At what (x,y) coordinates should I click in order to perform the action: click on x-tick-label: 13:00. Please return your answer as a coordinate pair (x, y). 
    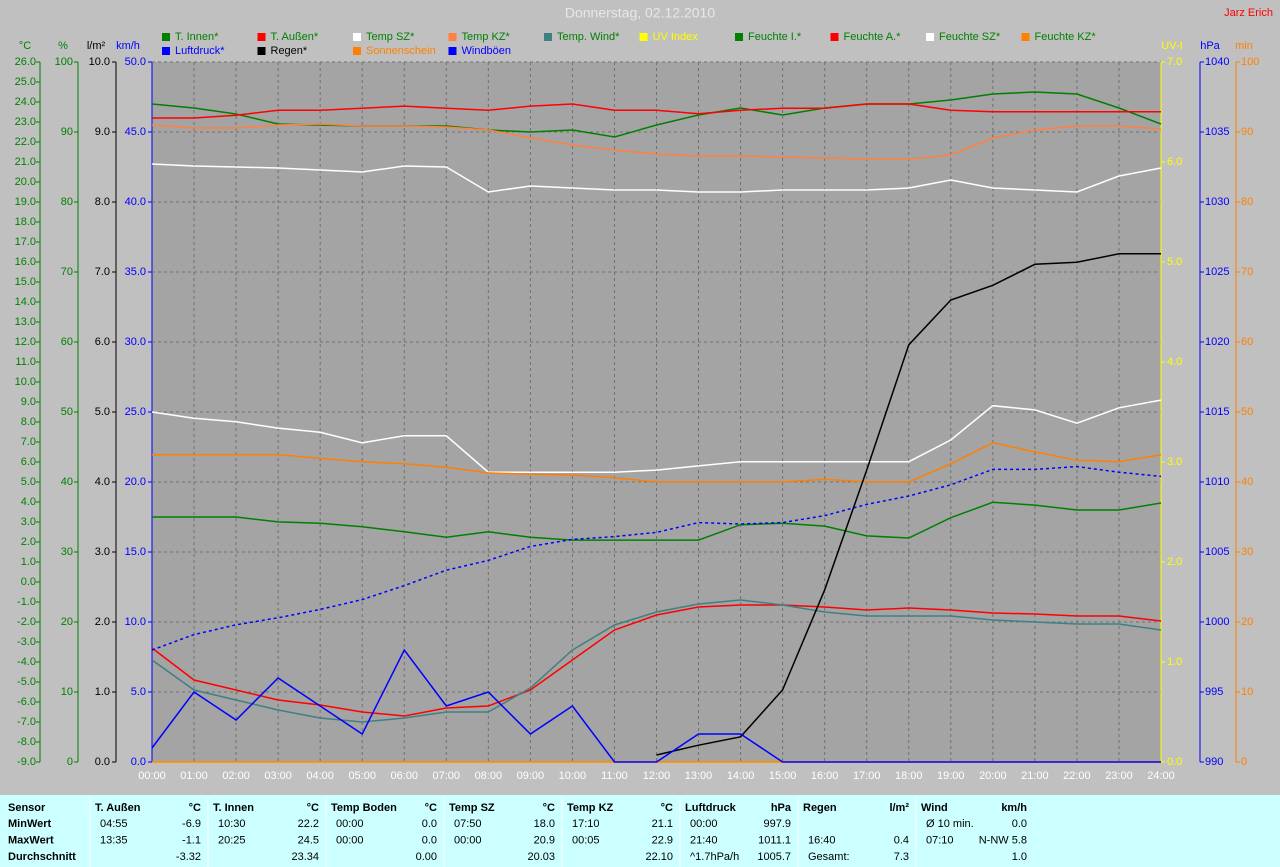
    Looking at the image, I should click on (699, 776).